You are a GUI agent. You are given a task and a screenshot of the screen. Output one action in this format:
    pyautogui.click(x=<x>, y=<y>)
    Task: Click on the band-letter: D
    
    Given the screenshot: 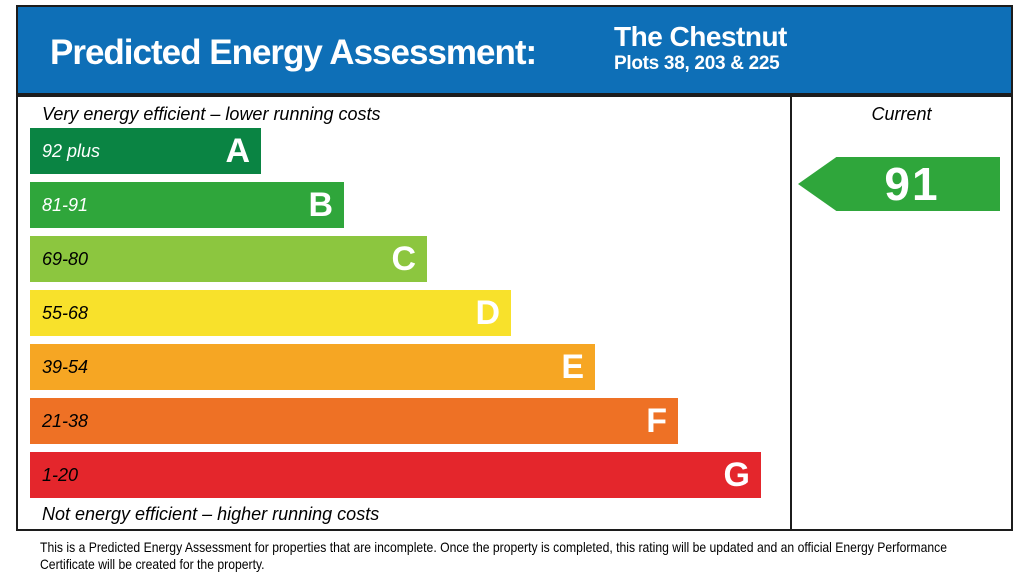 What is the action you would take?
    pyautogui.click(x=487, y=313)
    